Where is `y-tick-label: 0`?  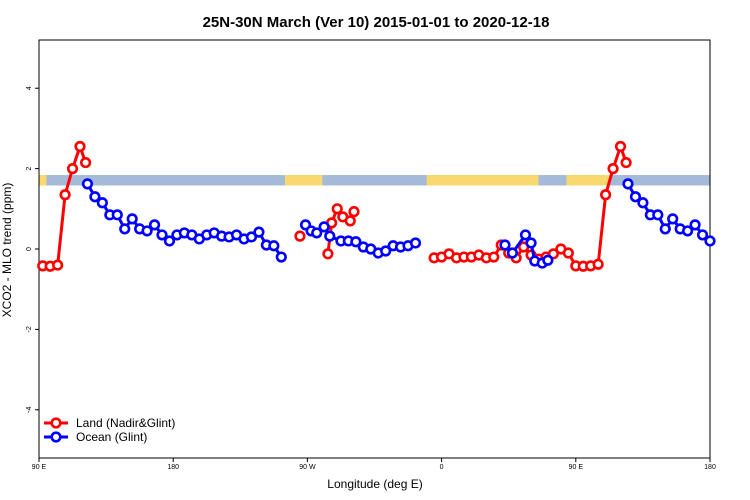 y-tick-label: 0 is located at coordinates (29, 249).